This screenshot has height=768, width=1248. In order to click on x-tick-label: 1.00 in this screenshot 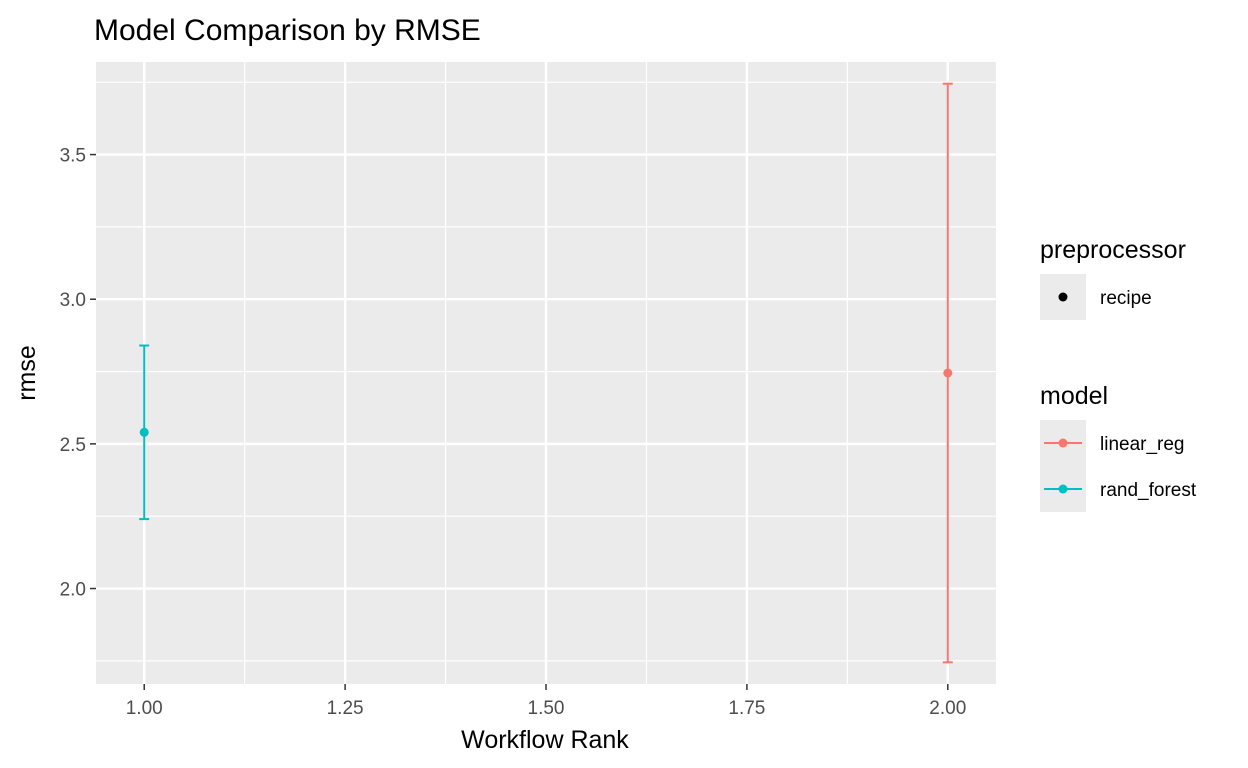, I will do `click(144, 708)`.